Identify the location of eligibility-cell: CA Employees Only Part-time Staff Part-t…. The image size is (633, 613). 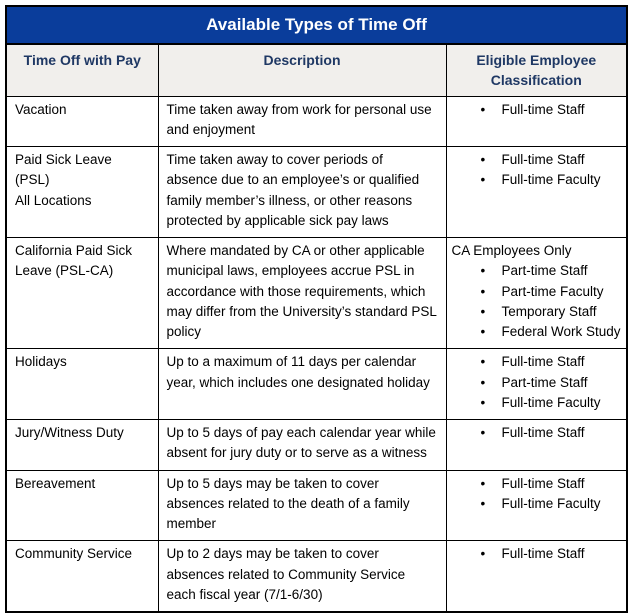
(536, 293).